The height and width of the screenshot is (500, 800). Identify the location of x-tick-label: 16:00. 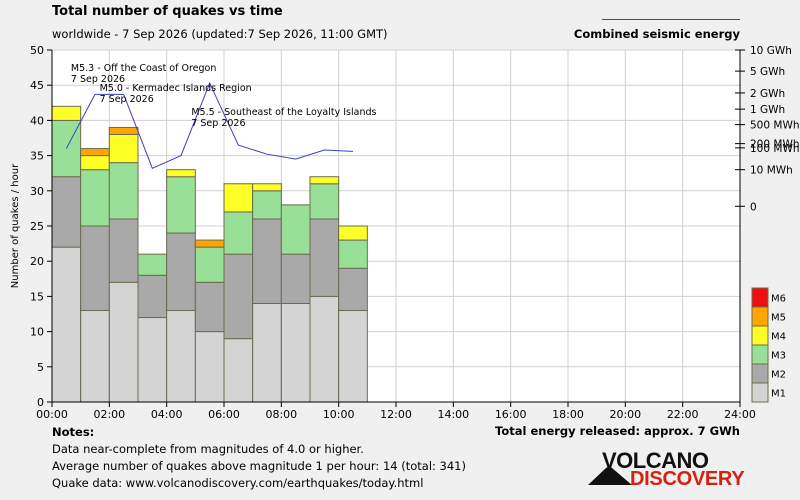
(511, 414).